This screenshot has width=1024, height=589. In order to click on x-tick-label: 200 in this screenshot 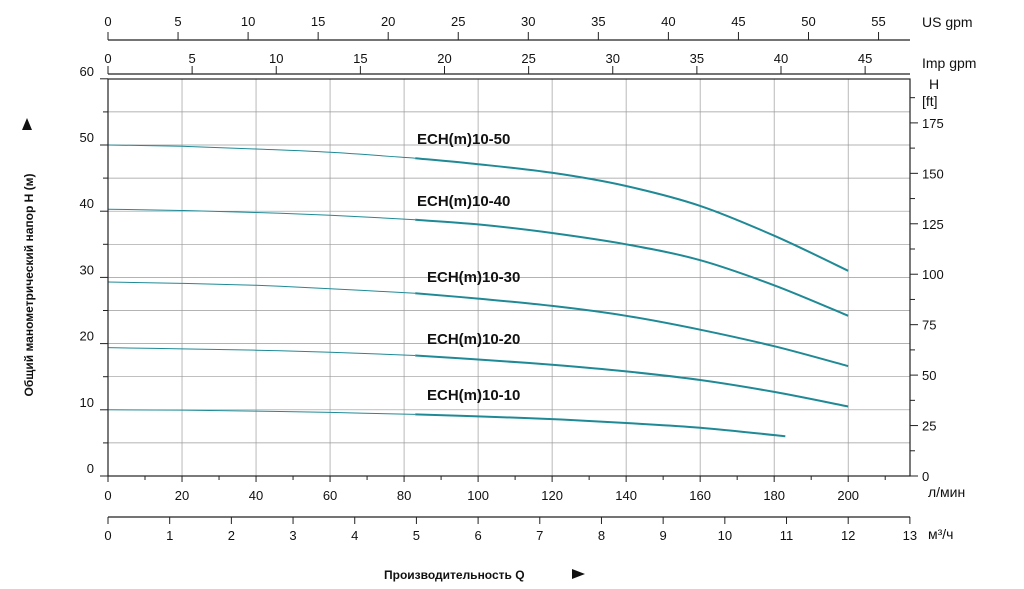, I will do `click(848, 495)`.